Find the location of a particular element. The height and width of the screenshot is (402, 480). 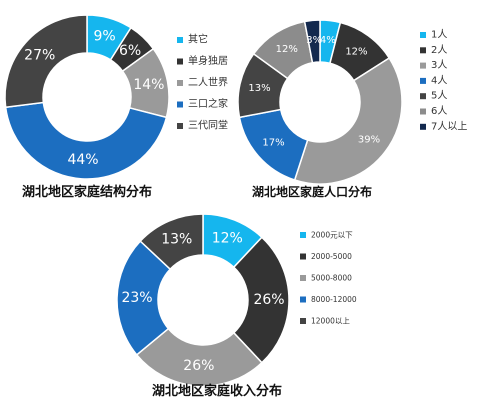

slice-data-label: 44% is located at coordinates (82, 160).